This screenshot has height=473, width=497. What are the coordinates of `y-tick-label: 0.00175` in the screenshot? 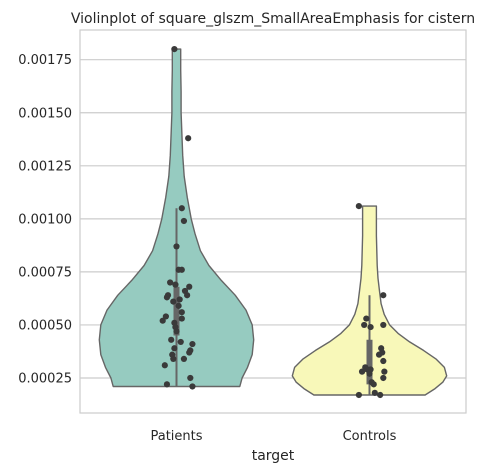 It's located at (45, 60).